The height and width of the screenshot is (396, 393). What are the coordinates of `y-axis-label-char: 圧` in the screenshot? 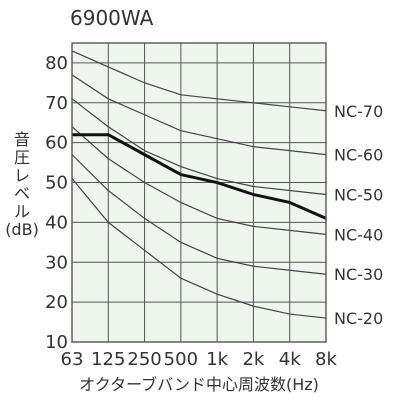 It's located at (22, 157).